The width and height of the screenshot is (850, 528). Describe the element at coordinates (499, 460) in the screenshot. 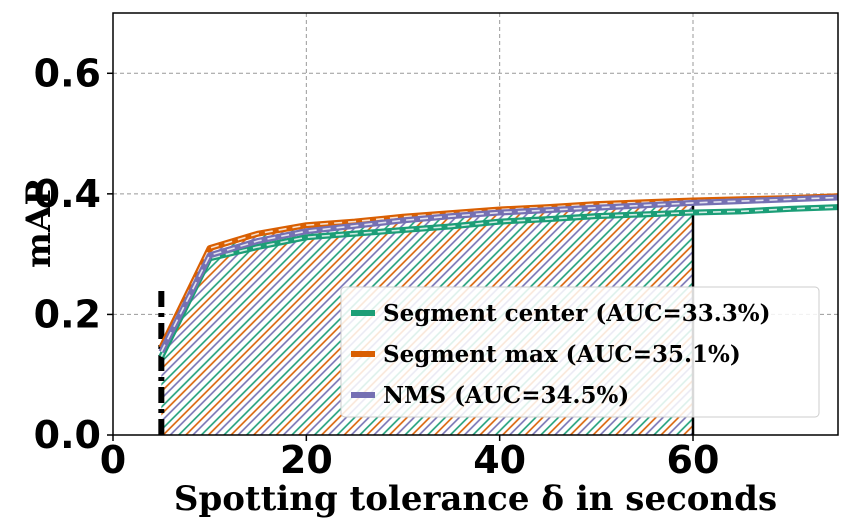

I see `x-tick-label: 40` at that location.